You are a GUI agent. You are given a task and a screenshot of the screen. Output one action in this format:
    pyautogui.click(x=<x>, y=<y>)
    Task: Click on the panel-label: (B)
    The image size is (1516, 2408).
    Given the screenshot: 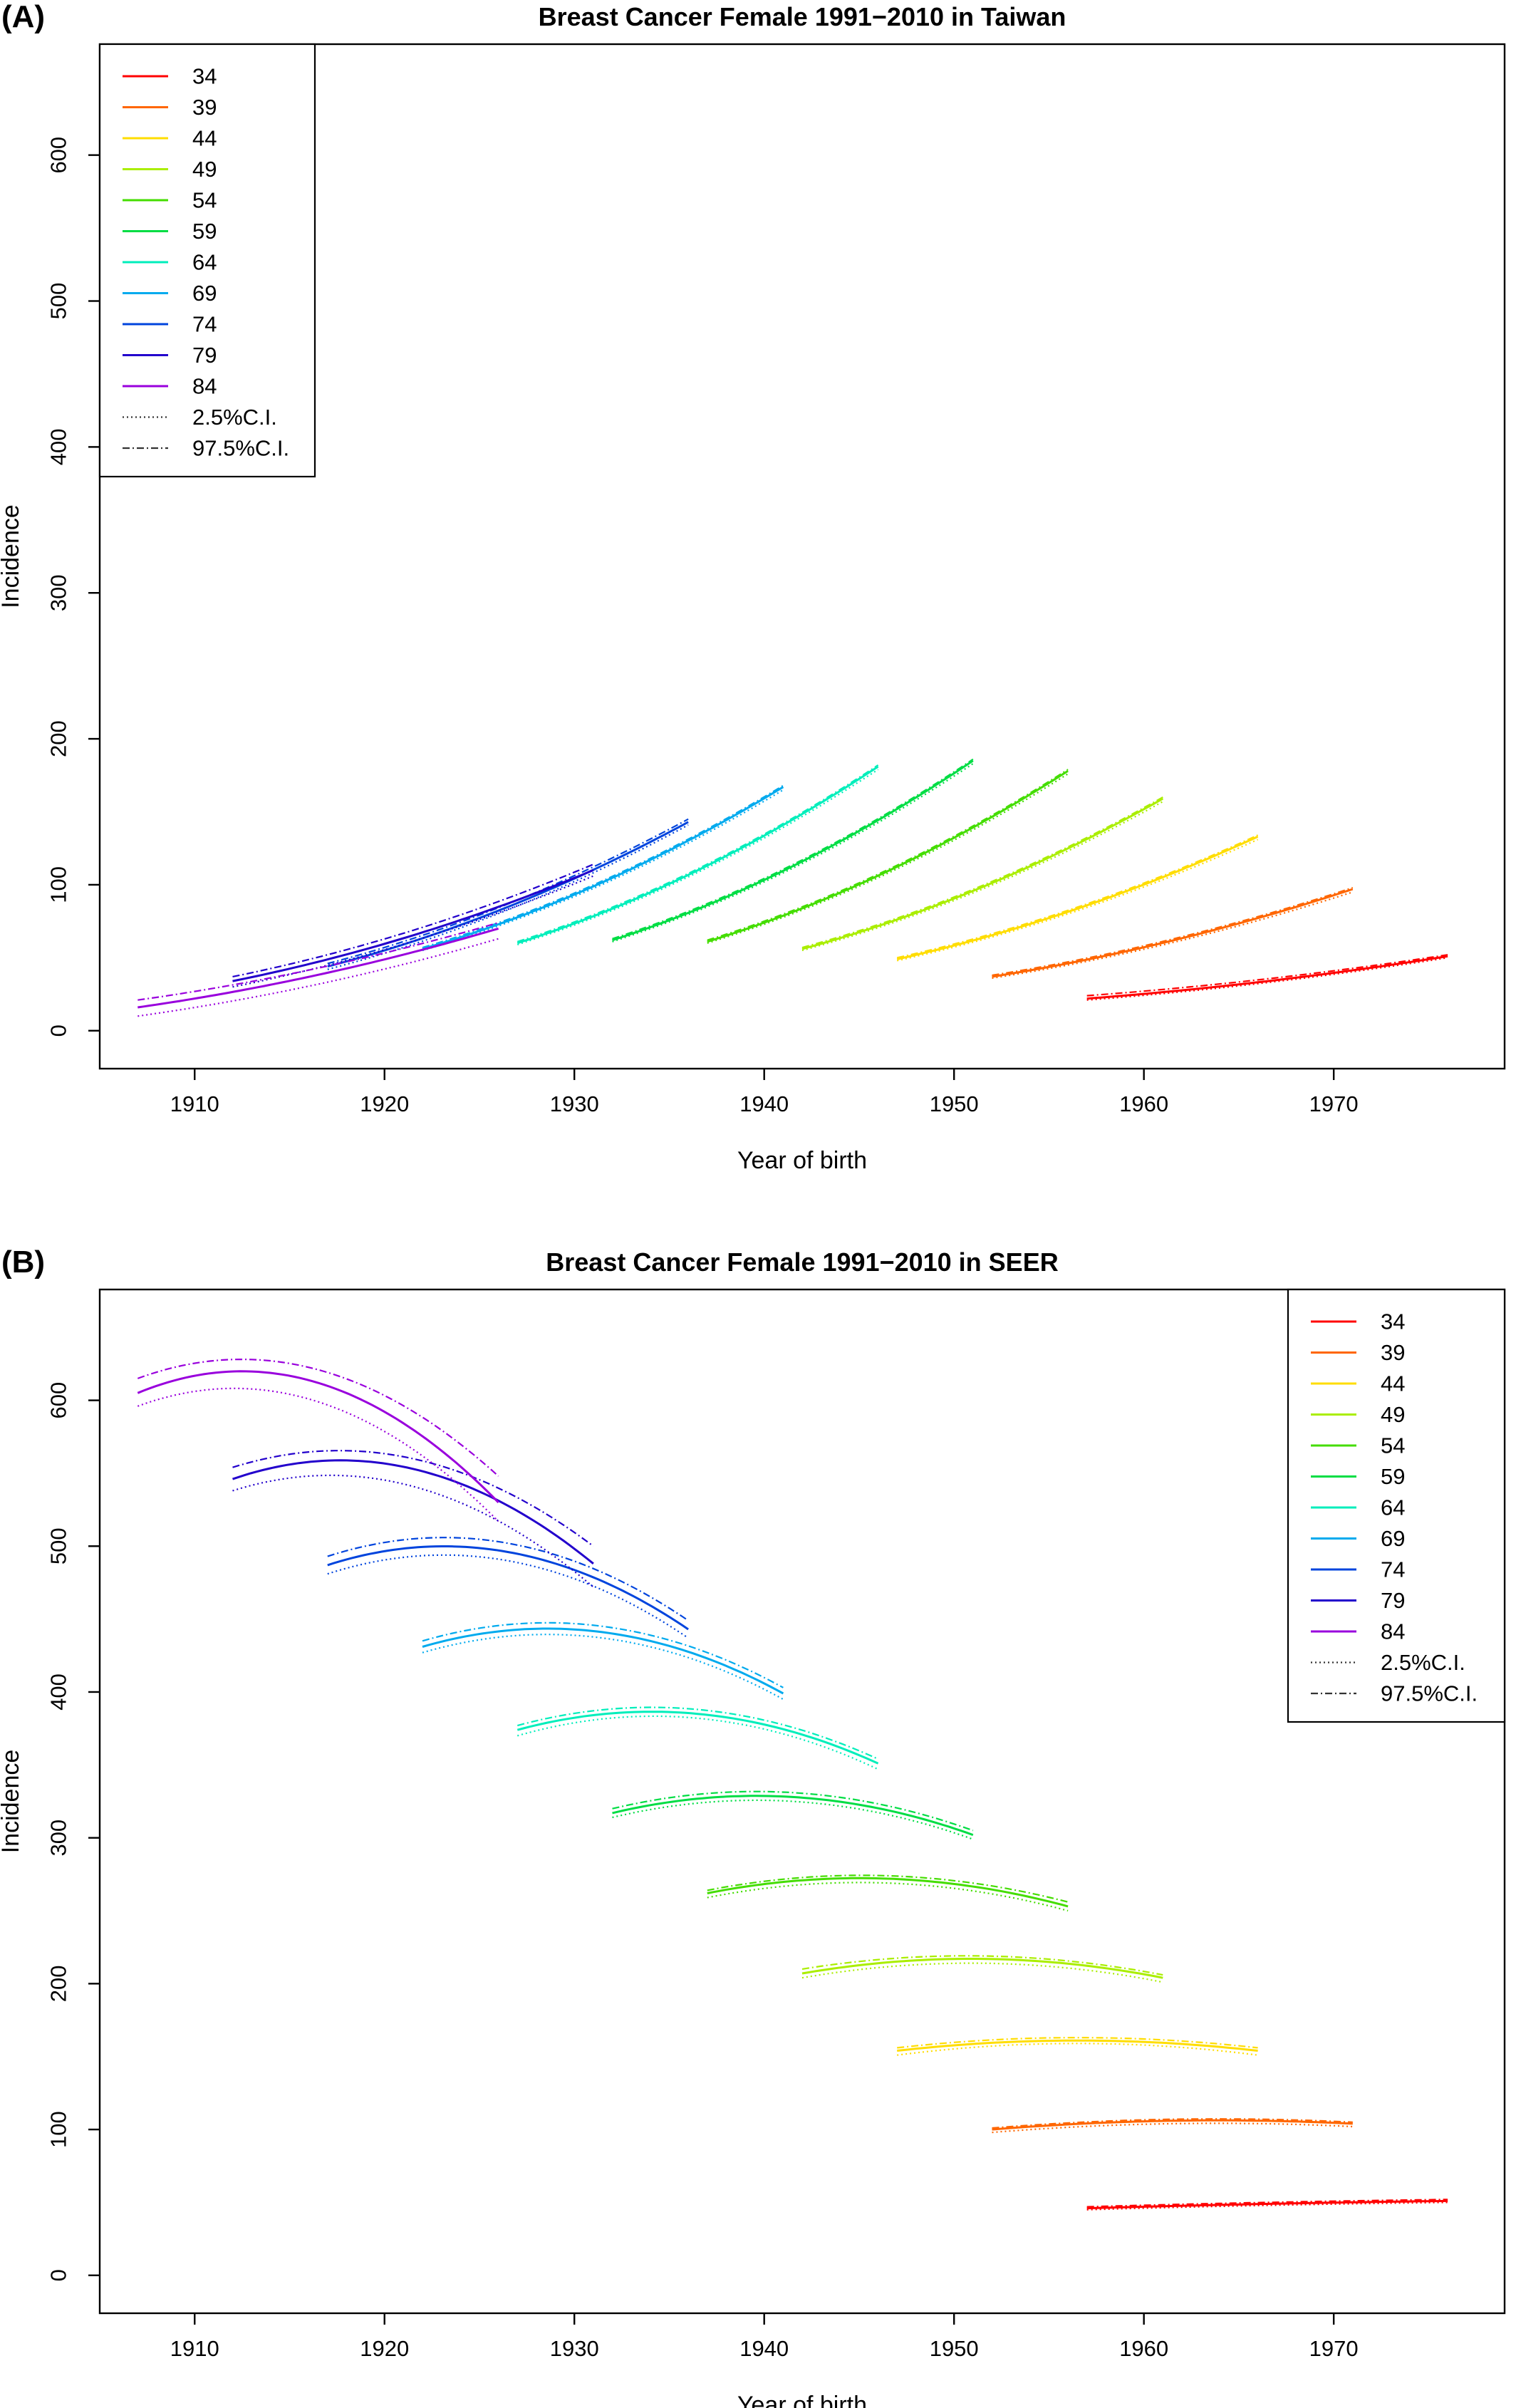 What is the action you would take?
    pyautogui.click(x=23, y=1262)
    